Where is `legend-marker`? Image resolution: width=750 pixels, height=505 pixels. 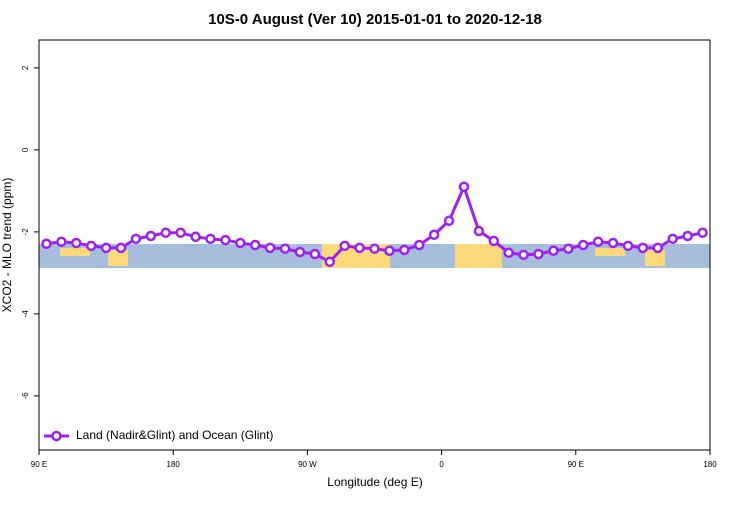
legend-marker is located at coordinates (56, 436).